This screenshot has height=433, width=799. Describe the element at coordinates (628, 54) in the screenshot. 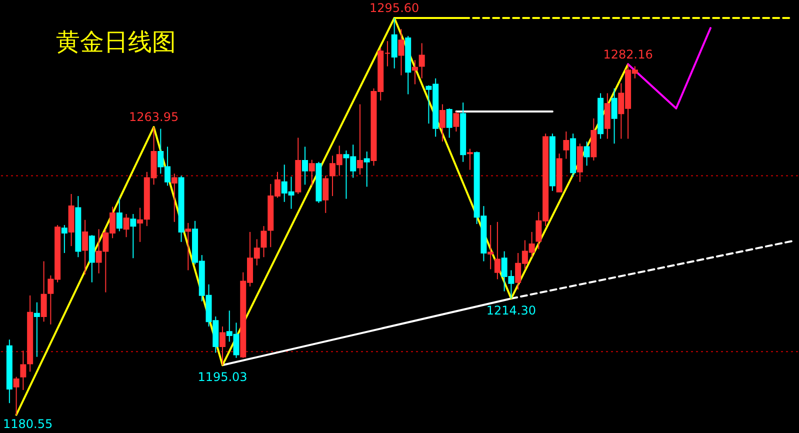

I see `annotation: 1282.16` at that location.